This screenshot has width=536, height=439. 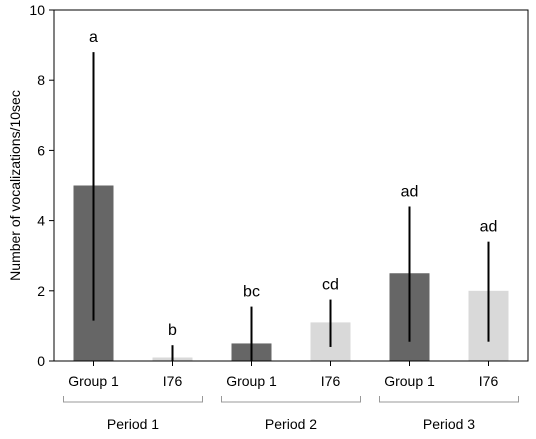 I want to click on y-axis-title: Number of vocalizations/10sec, so click(x=15, y=185).